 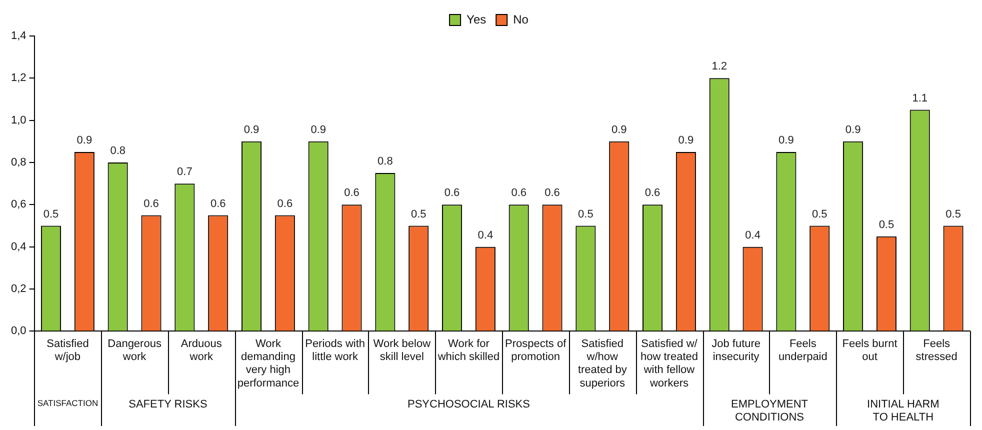 I want to click on x-tick-label: Feels stressed, so click(x=937, y=351).